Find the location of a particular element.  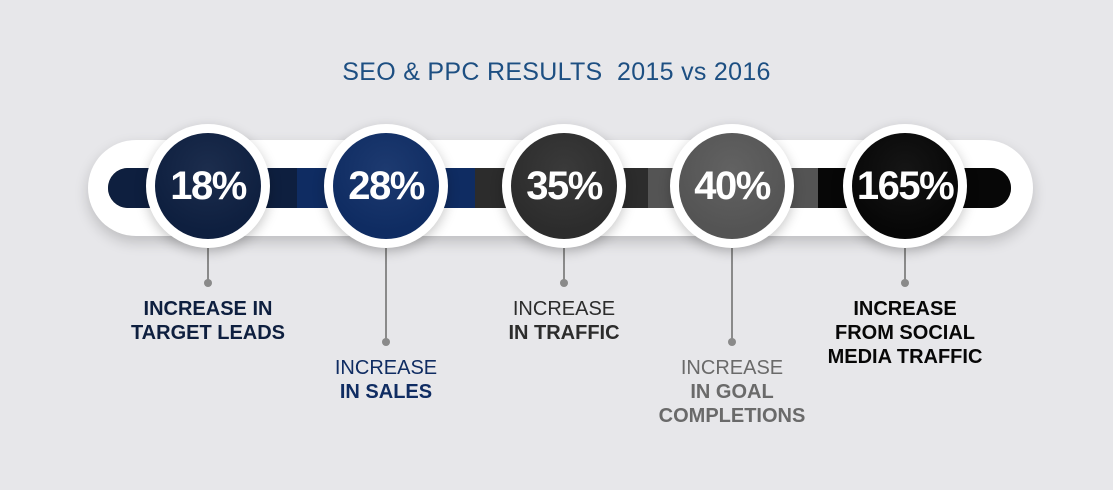

stat-5-label-line-1: INCREASE is located at coordinates (905, 309).